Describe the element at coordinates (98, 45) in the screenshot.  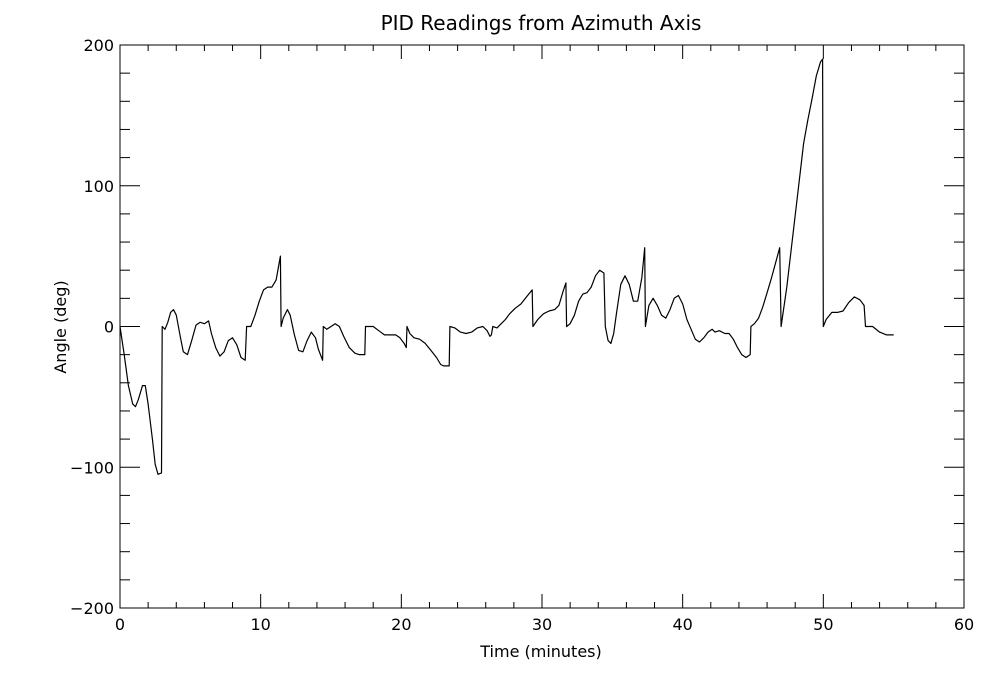
I see `y-tick-label: 200` at that location.